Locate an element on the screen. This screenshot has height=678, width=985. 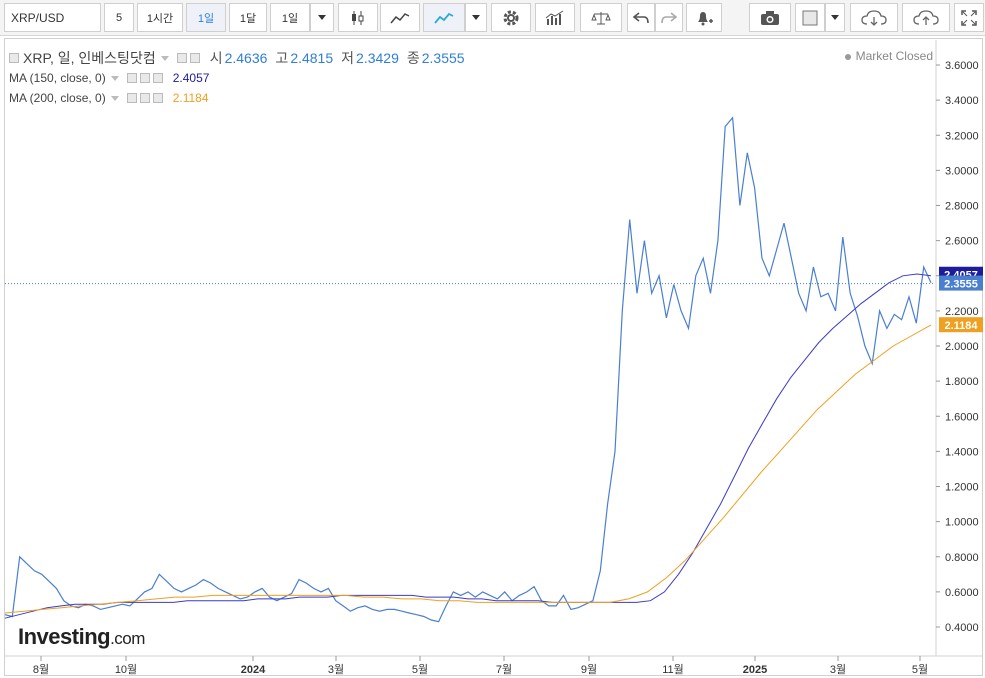
y-tick-label: 1.0000 is located at coordinates (962, 523).